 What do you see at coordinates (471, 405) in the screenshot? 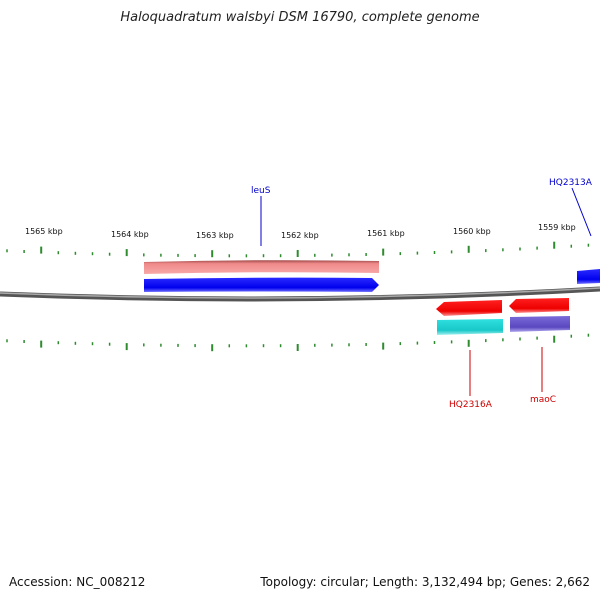
I see `gene-label-HQ2316A: HQ2316A` at bounding box center [471, 405].